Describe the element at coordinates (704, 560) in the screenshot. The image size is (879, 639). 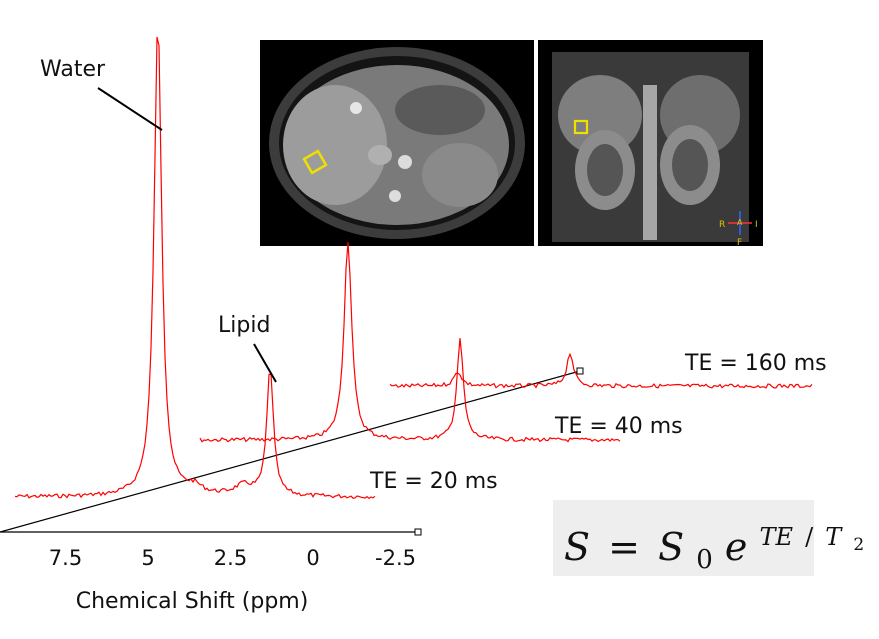
I see `eq-sub: 0` at that location.